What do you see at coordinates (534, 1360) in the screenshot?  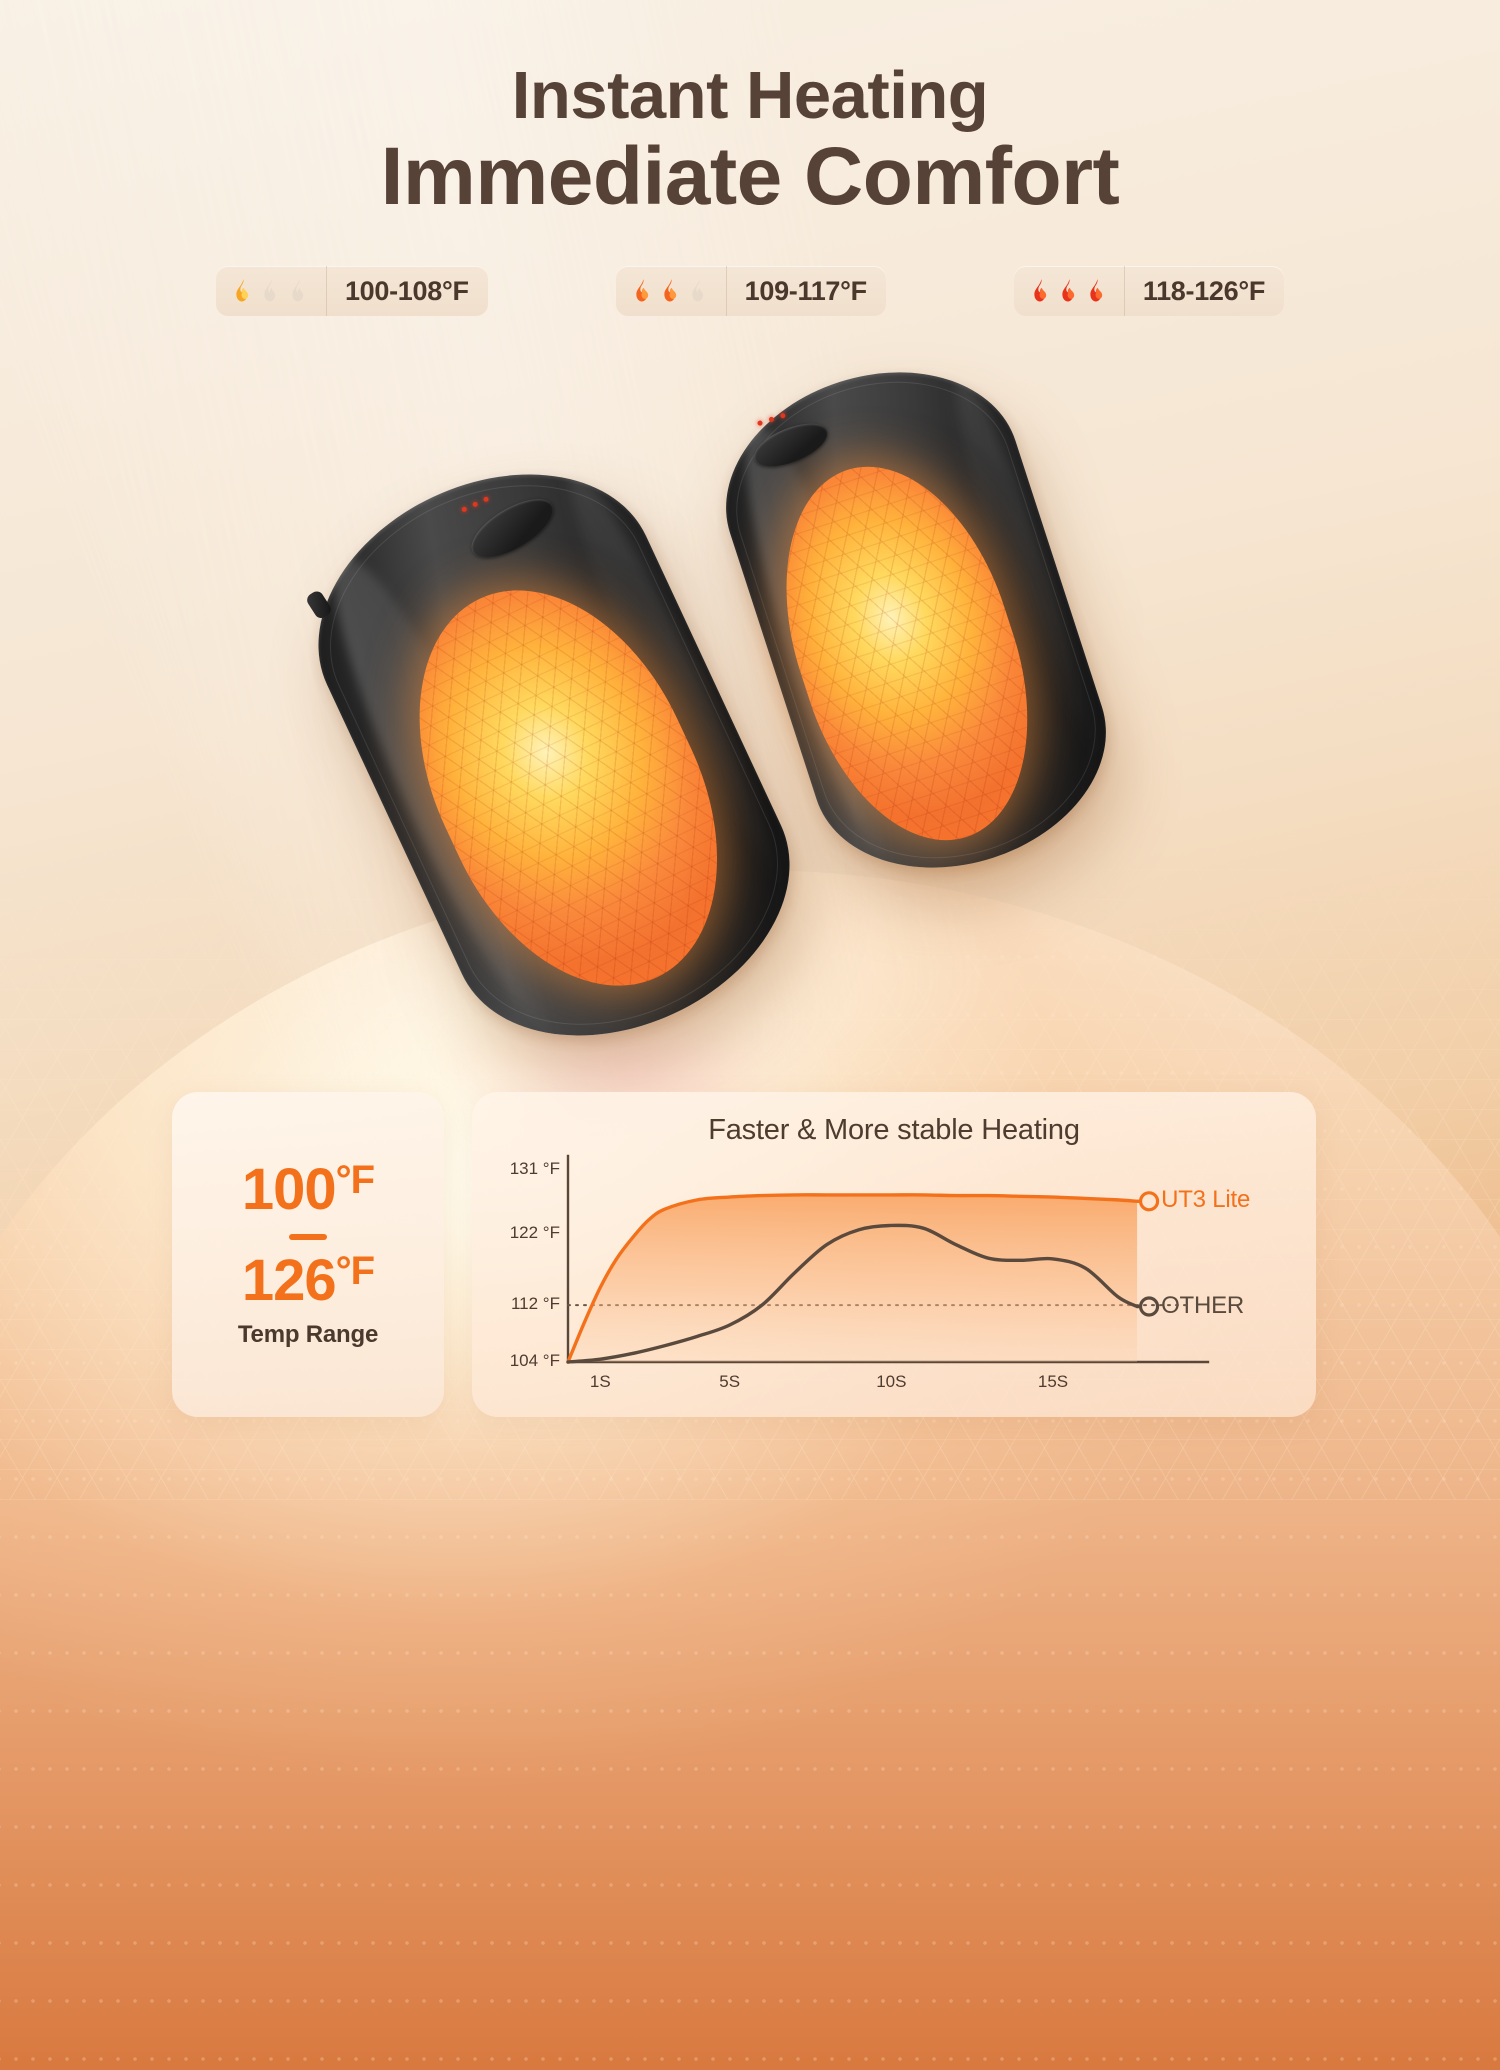 I see `y-axis-tick-label: 104 °F` at bounding box center [534, 1360].